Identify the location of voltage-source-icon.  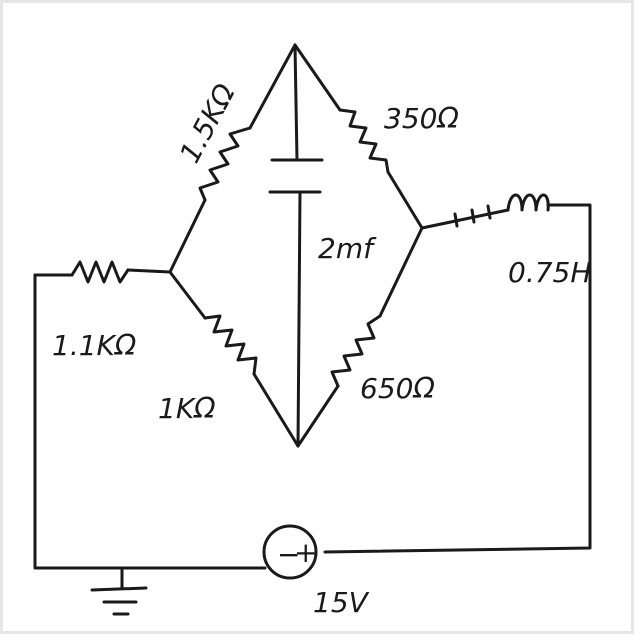
(290, 552).